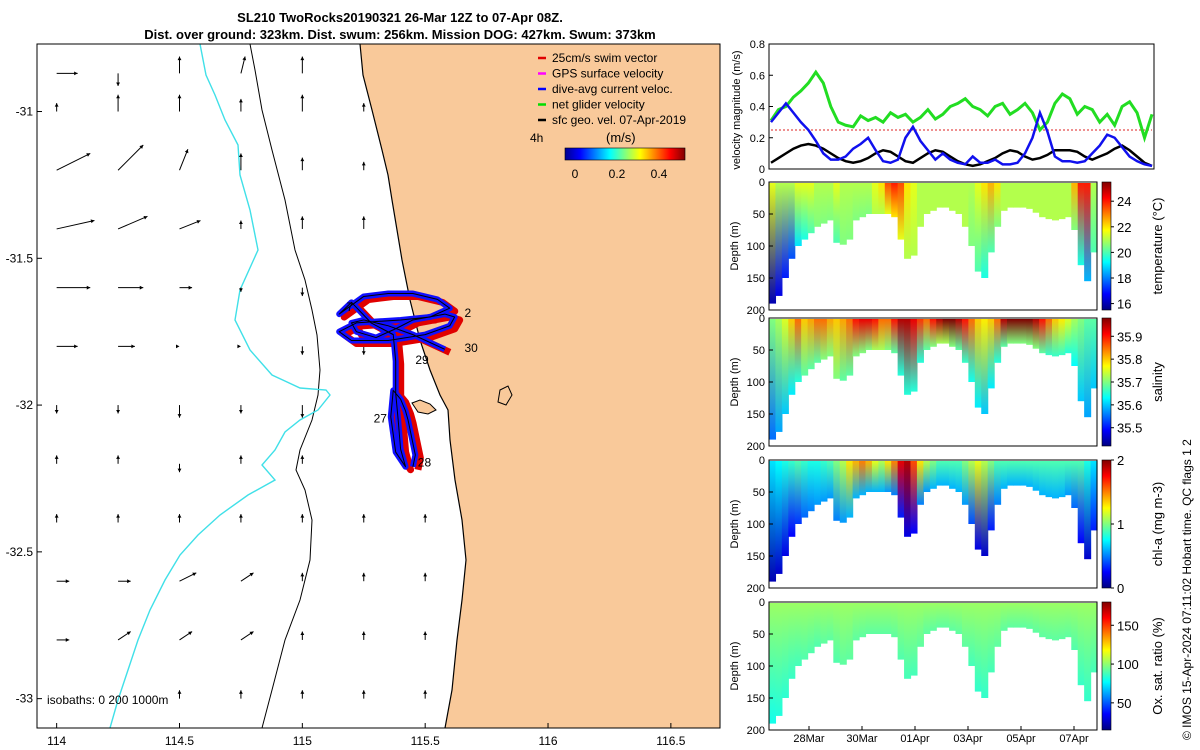 This screenshot has height=750, width=1200. Describe the element at coordinates (612, 120) in the screenshot. I see `legend-entry: sfc geo. vel. 07-Apr-2019` at that location.